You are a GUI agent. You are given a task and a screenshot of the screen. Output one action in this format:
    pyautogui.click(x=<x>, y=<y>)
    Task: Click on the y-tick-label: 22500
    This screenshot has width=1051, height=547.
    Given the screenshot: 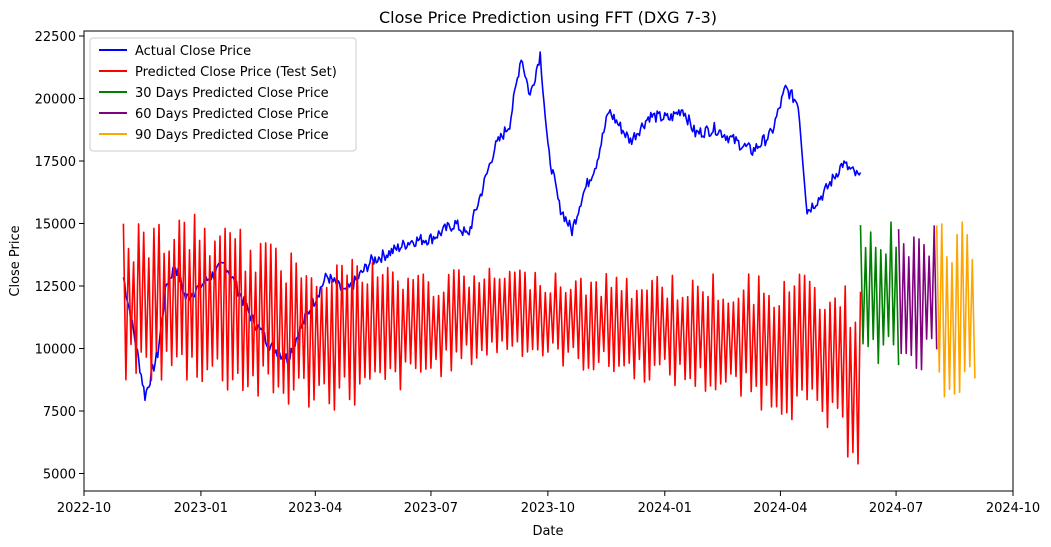 What is the action you would take?
    pyautogui.click(x=55, y=37)
    